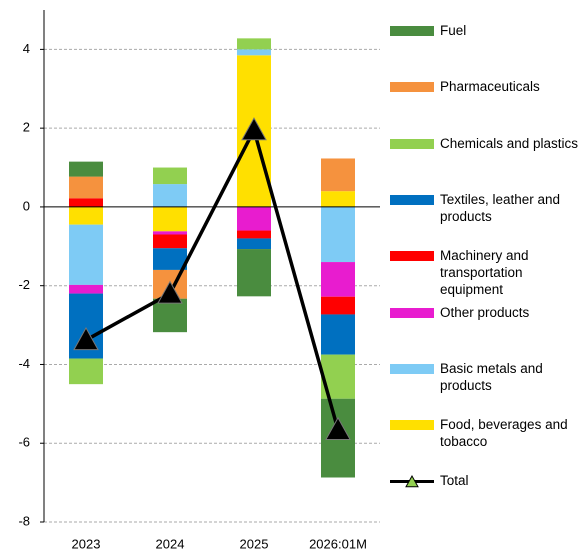  What do you see at coordinates (26, 48) in the screenshot?
I see `y-tick-label: 4` at bounding box center [26, 48].